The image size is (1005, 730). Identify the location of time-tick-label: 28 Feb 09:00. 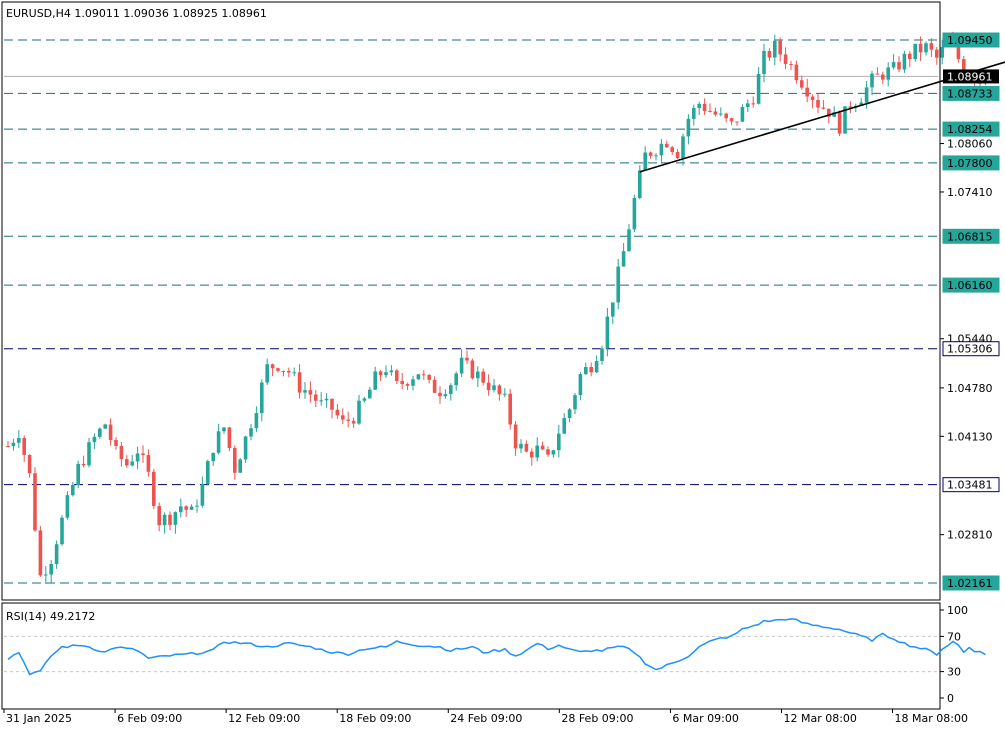
(597, 718).